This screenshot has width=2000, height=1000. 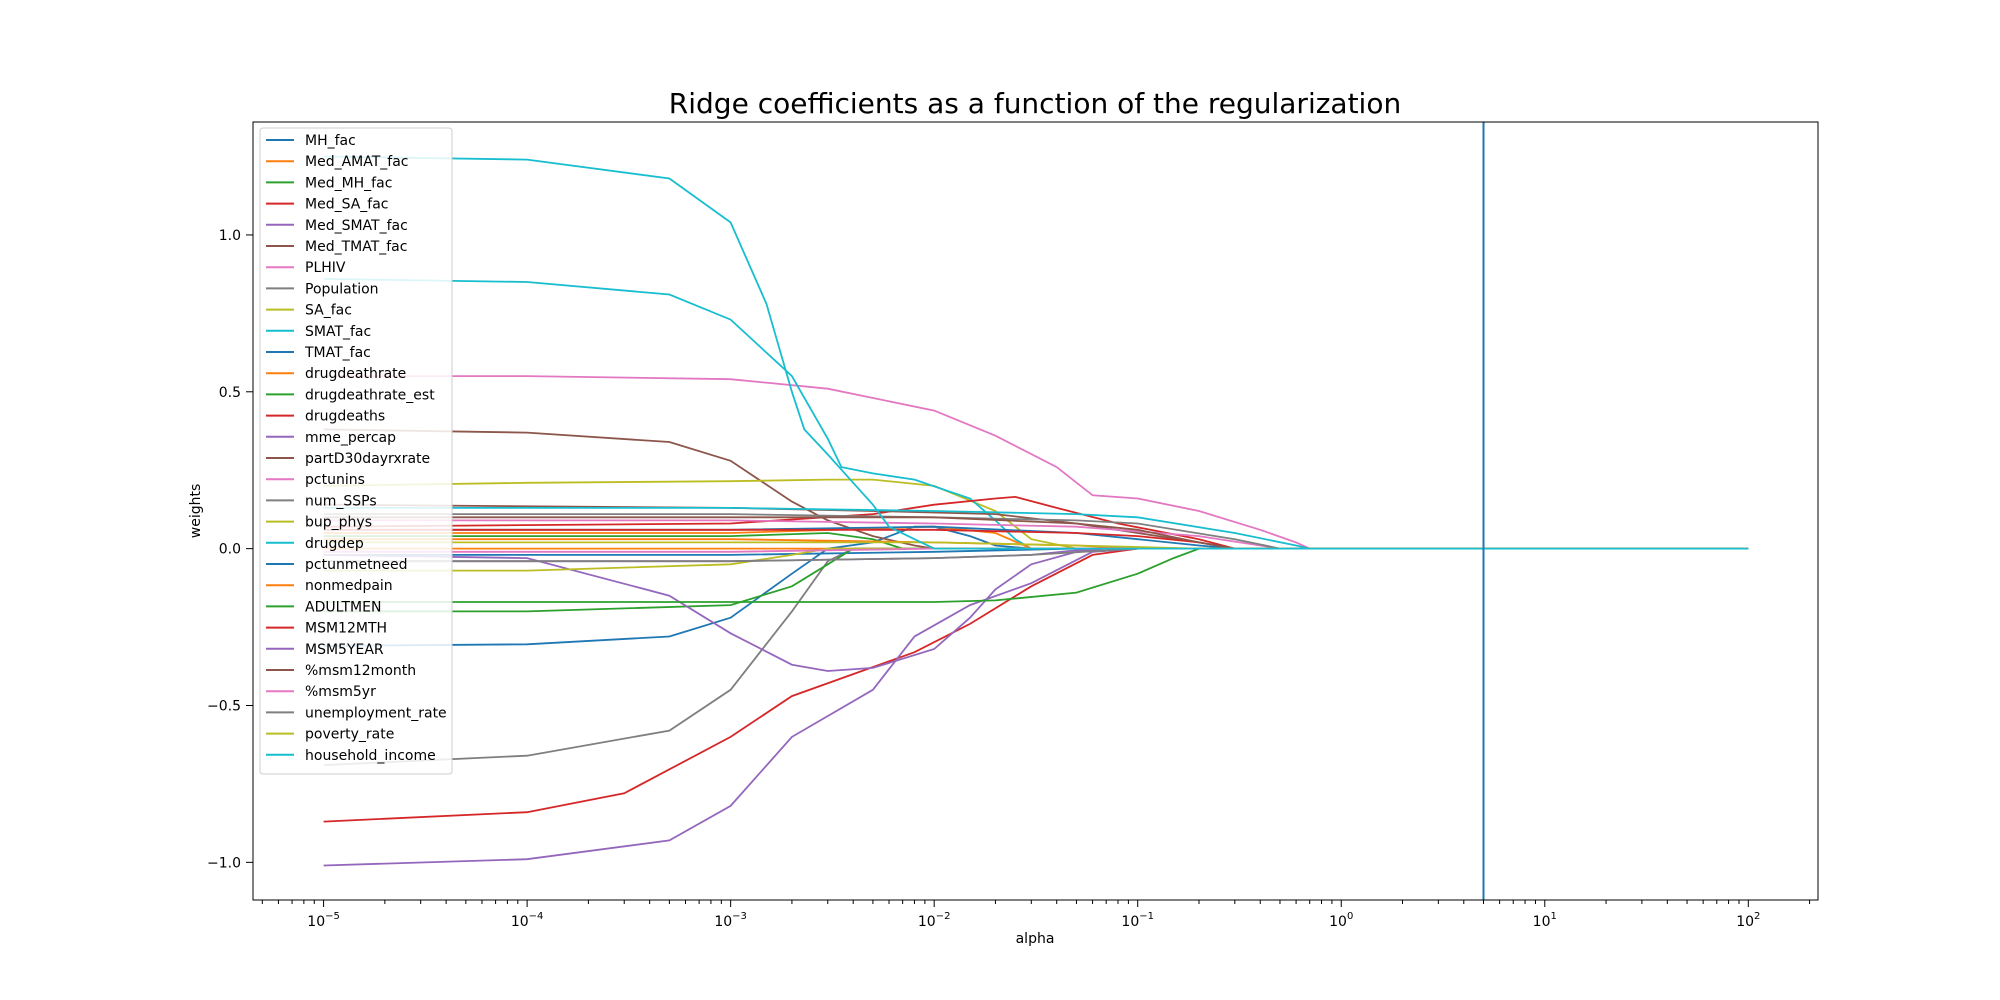 What do you see at coordinates (341, 501) in the screenshot?
I see `legend-label-17: num_SSPs` at bounding box center [341, 501].